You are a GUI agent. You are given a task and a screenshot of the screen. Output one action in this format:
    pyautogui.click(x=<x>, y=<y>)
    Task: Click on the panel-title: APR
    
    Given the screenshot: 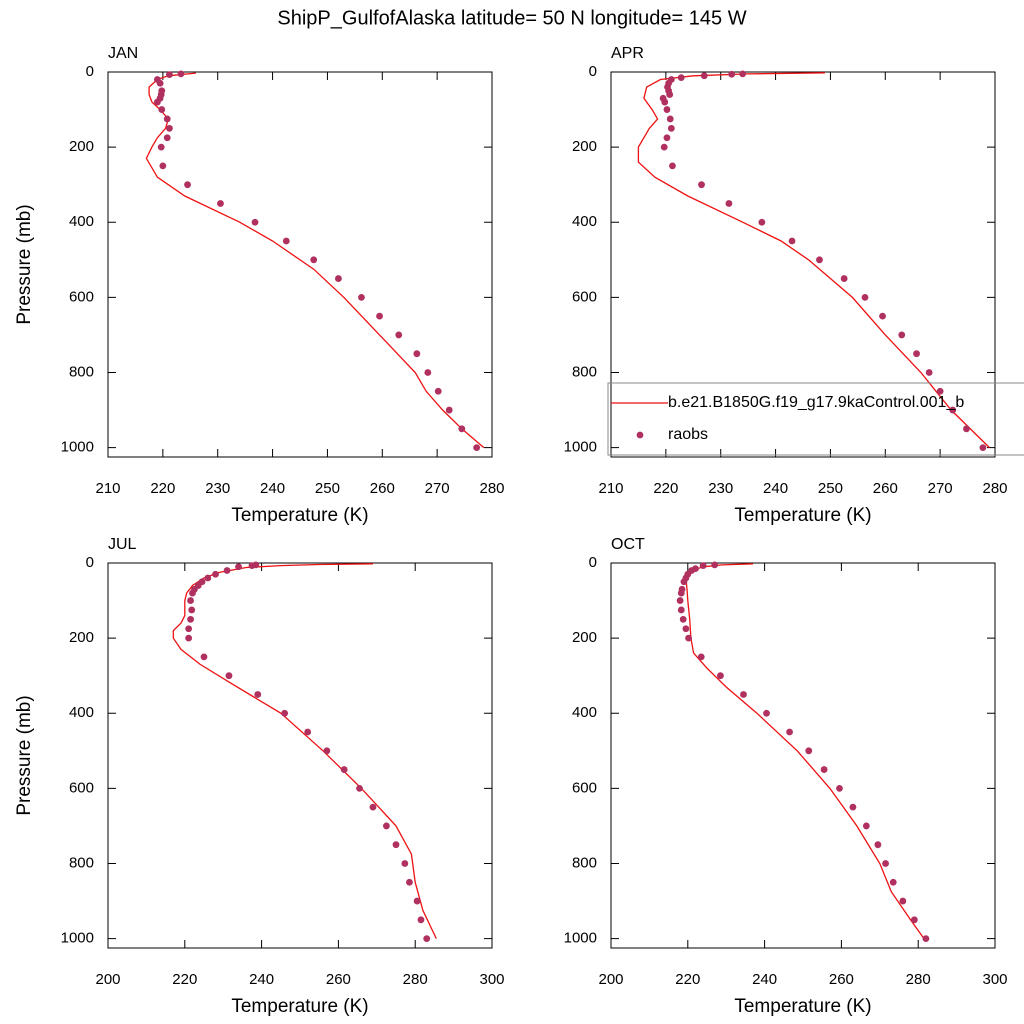 What is the action you would take?
    pyautogui.click(x=627, y=53)
    